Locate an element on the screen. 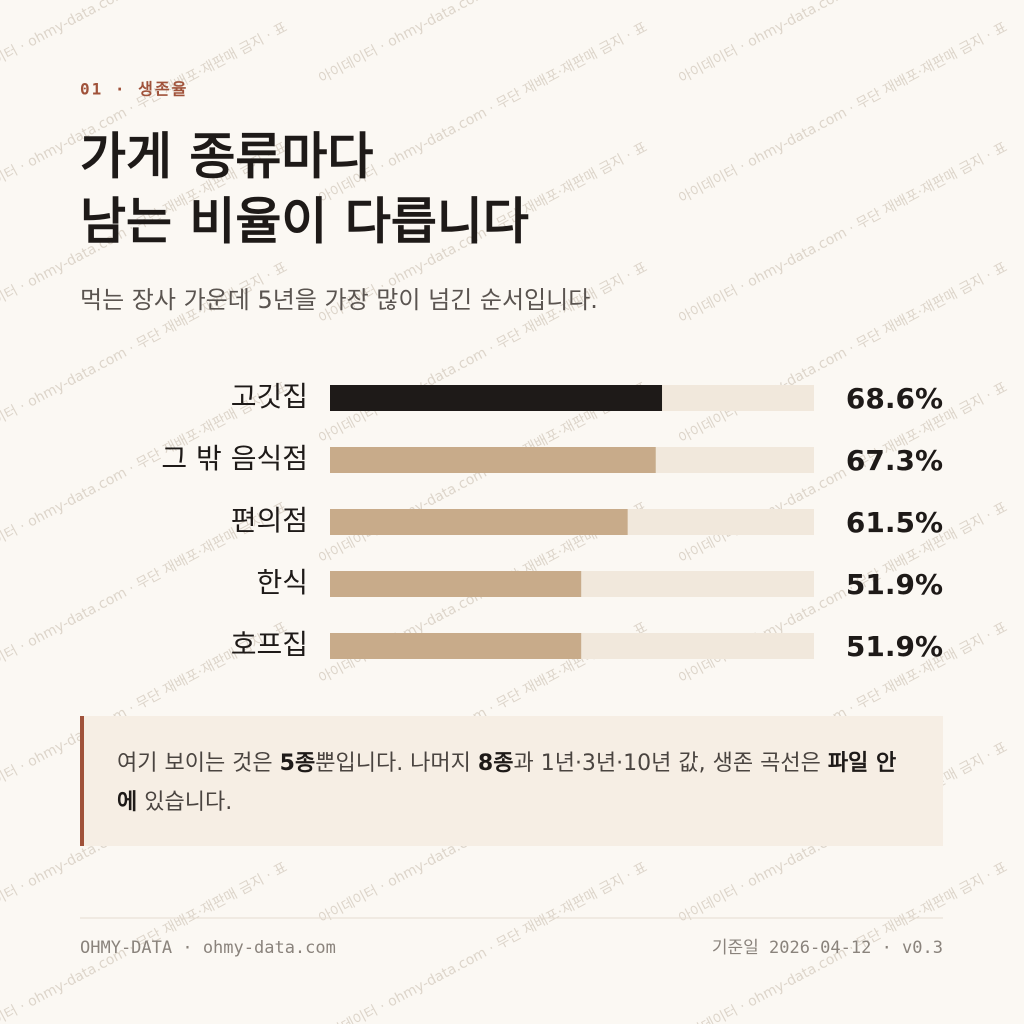 The image size is (1024, 1024). title-line: 남는 비율이 다릅니다 is located at coordinates (304, 222).